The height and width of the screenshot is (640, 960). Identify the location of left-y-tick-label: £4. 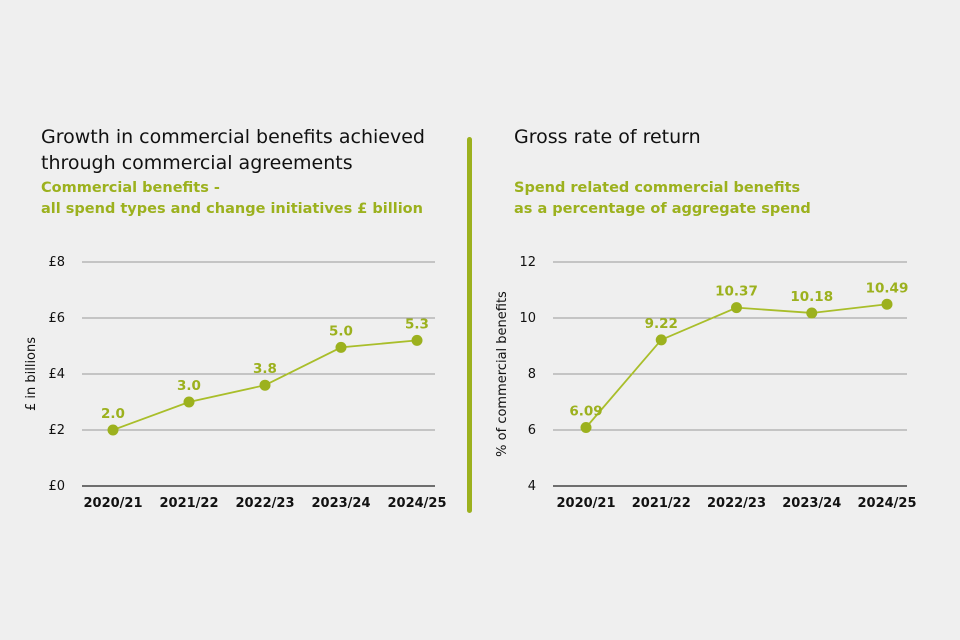
(56, 374).